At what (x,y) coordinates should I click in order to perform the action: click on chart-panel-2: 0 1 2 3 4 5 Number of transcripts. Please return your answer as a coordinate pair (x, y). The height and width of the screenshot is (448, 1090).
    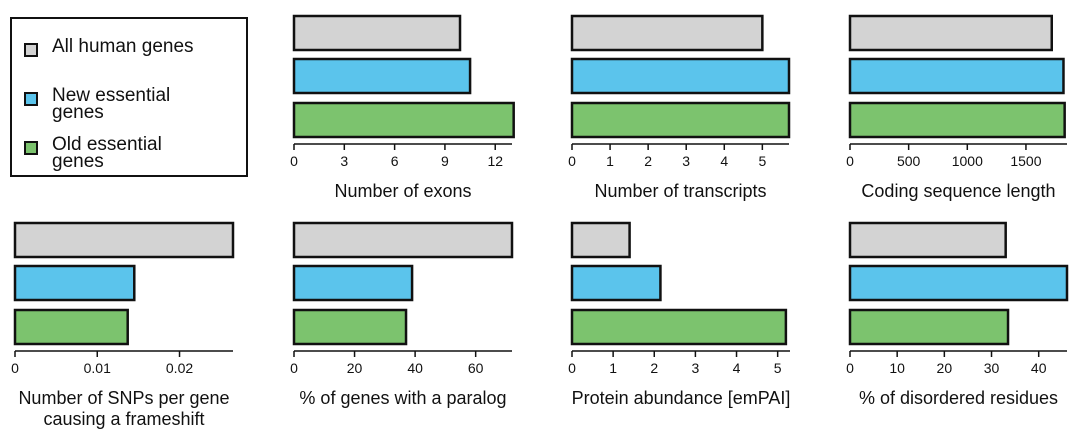
    Looking at the image, I should click on (679, 107).